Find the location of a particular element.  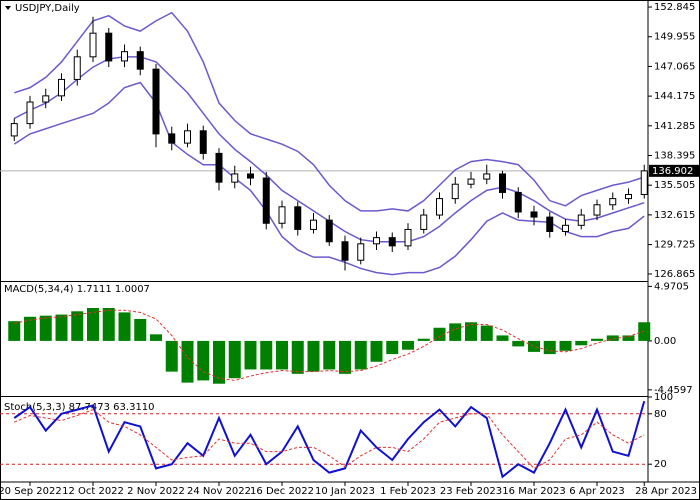

x-tick-label: 1 Feb 2023 is located at coordinates (408, 491).